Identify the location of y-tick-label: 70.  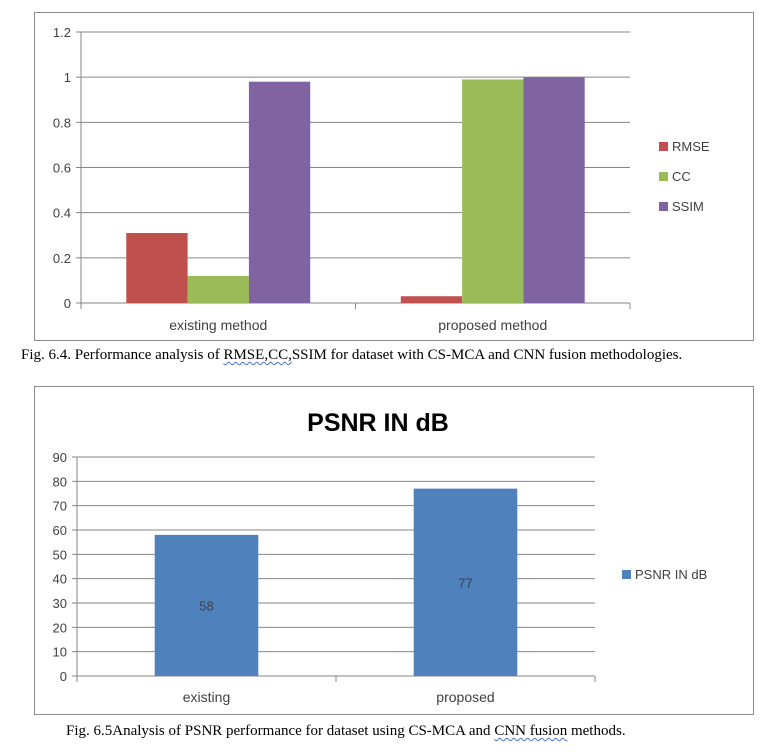
(60, 506).